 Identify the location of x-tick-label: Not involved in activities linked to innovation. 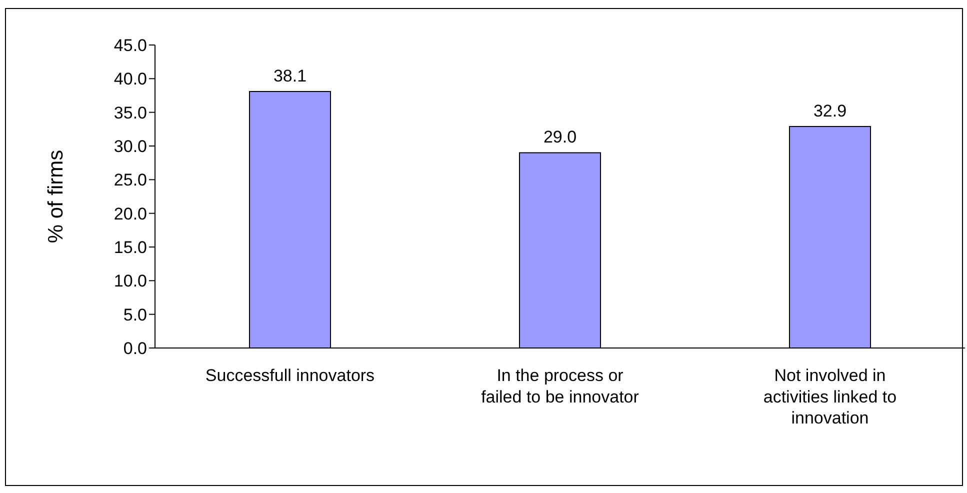
(830, 397).